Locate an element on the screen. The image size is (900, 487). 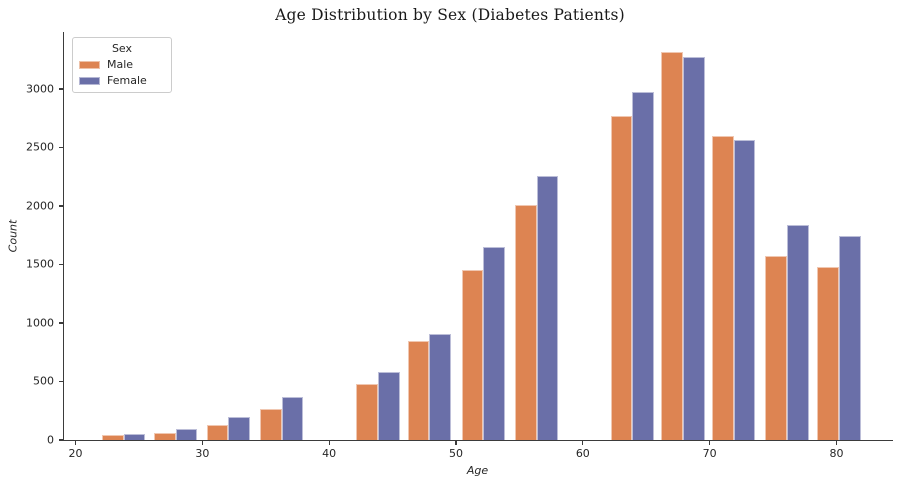
bar-male-bin8 is located at coordinates (621, 277).